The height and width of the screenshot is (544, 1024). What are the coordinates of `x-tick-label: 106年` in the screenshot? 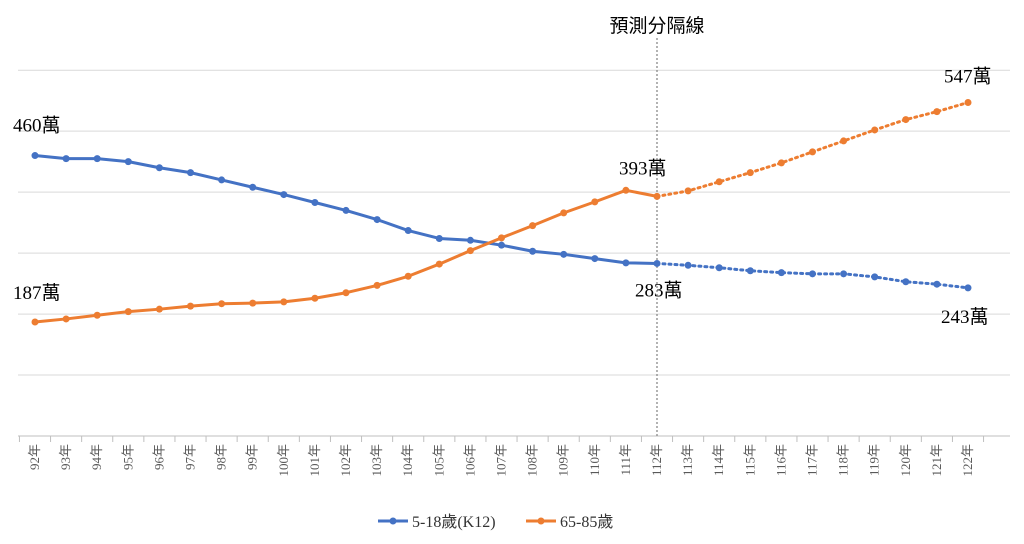 It's located at (469, 460).